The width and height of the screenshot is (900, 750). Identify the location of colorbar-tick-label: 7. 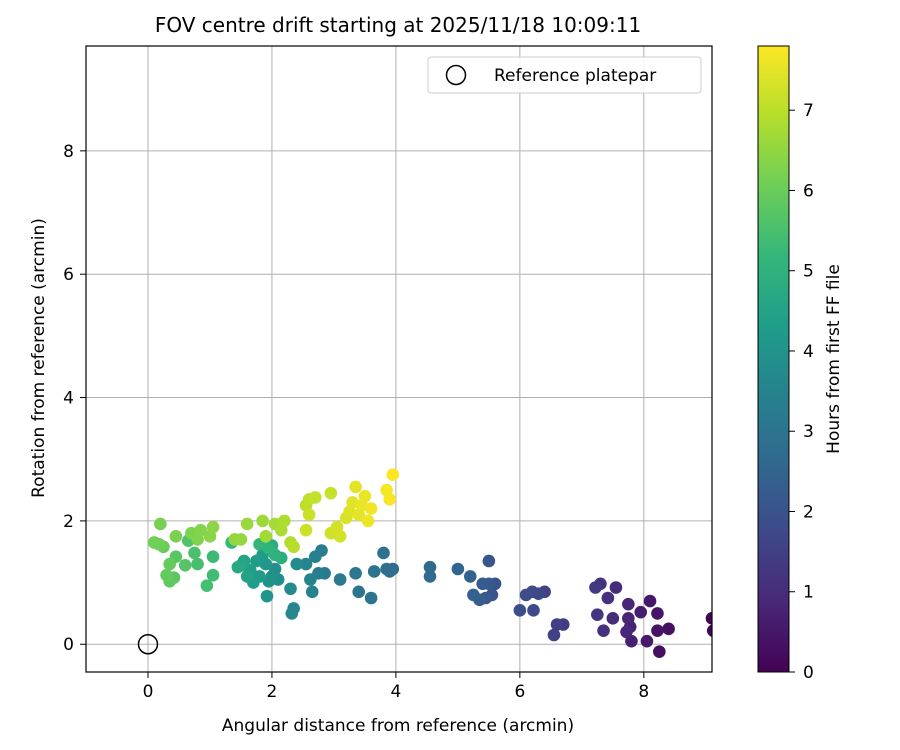
(808, 111).